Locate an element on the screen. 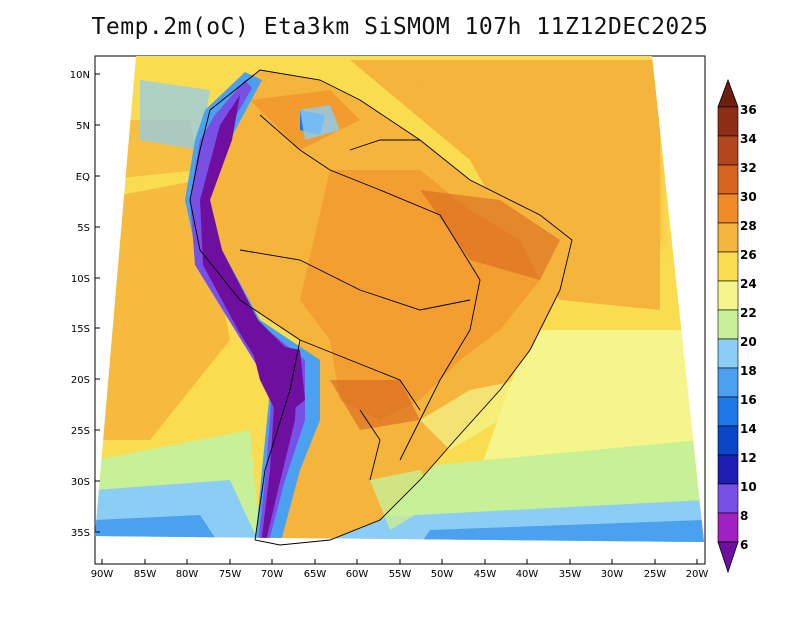 Image resolution: width=800 pixels, height=618 pixels. colorbar-label: 24 is located at coordinates (748, 284).